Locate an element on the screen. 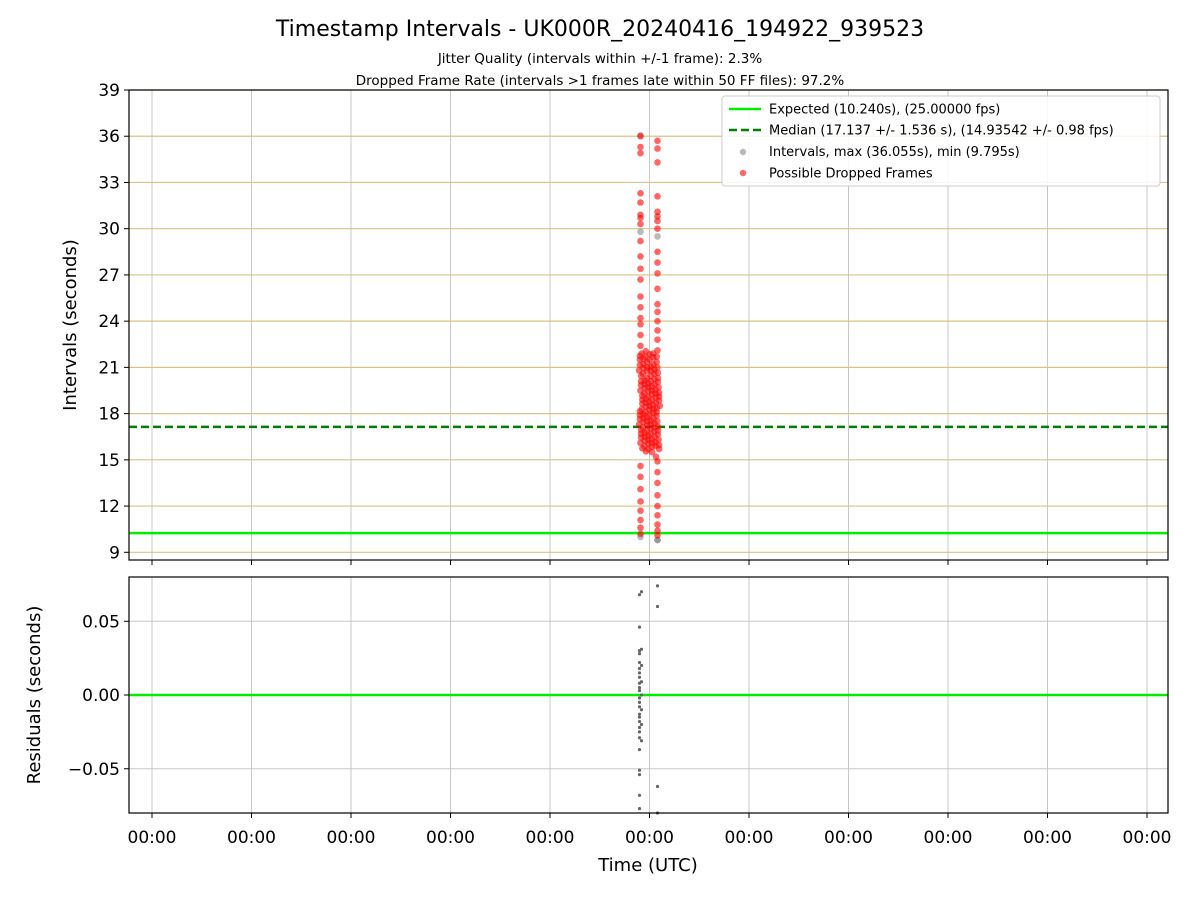 This screenshot has height=900, width=1200. legend-swatch-dropped is located at coordinates (743, 173).